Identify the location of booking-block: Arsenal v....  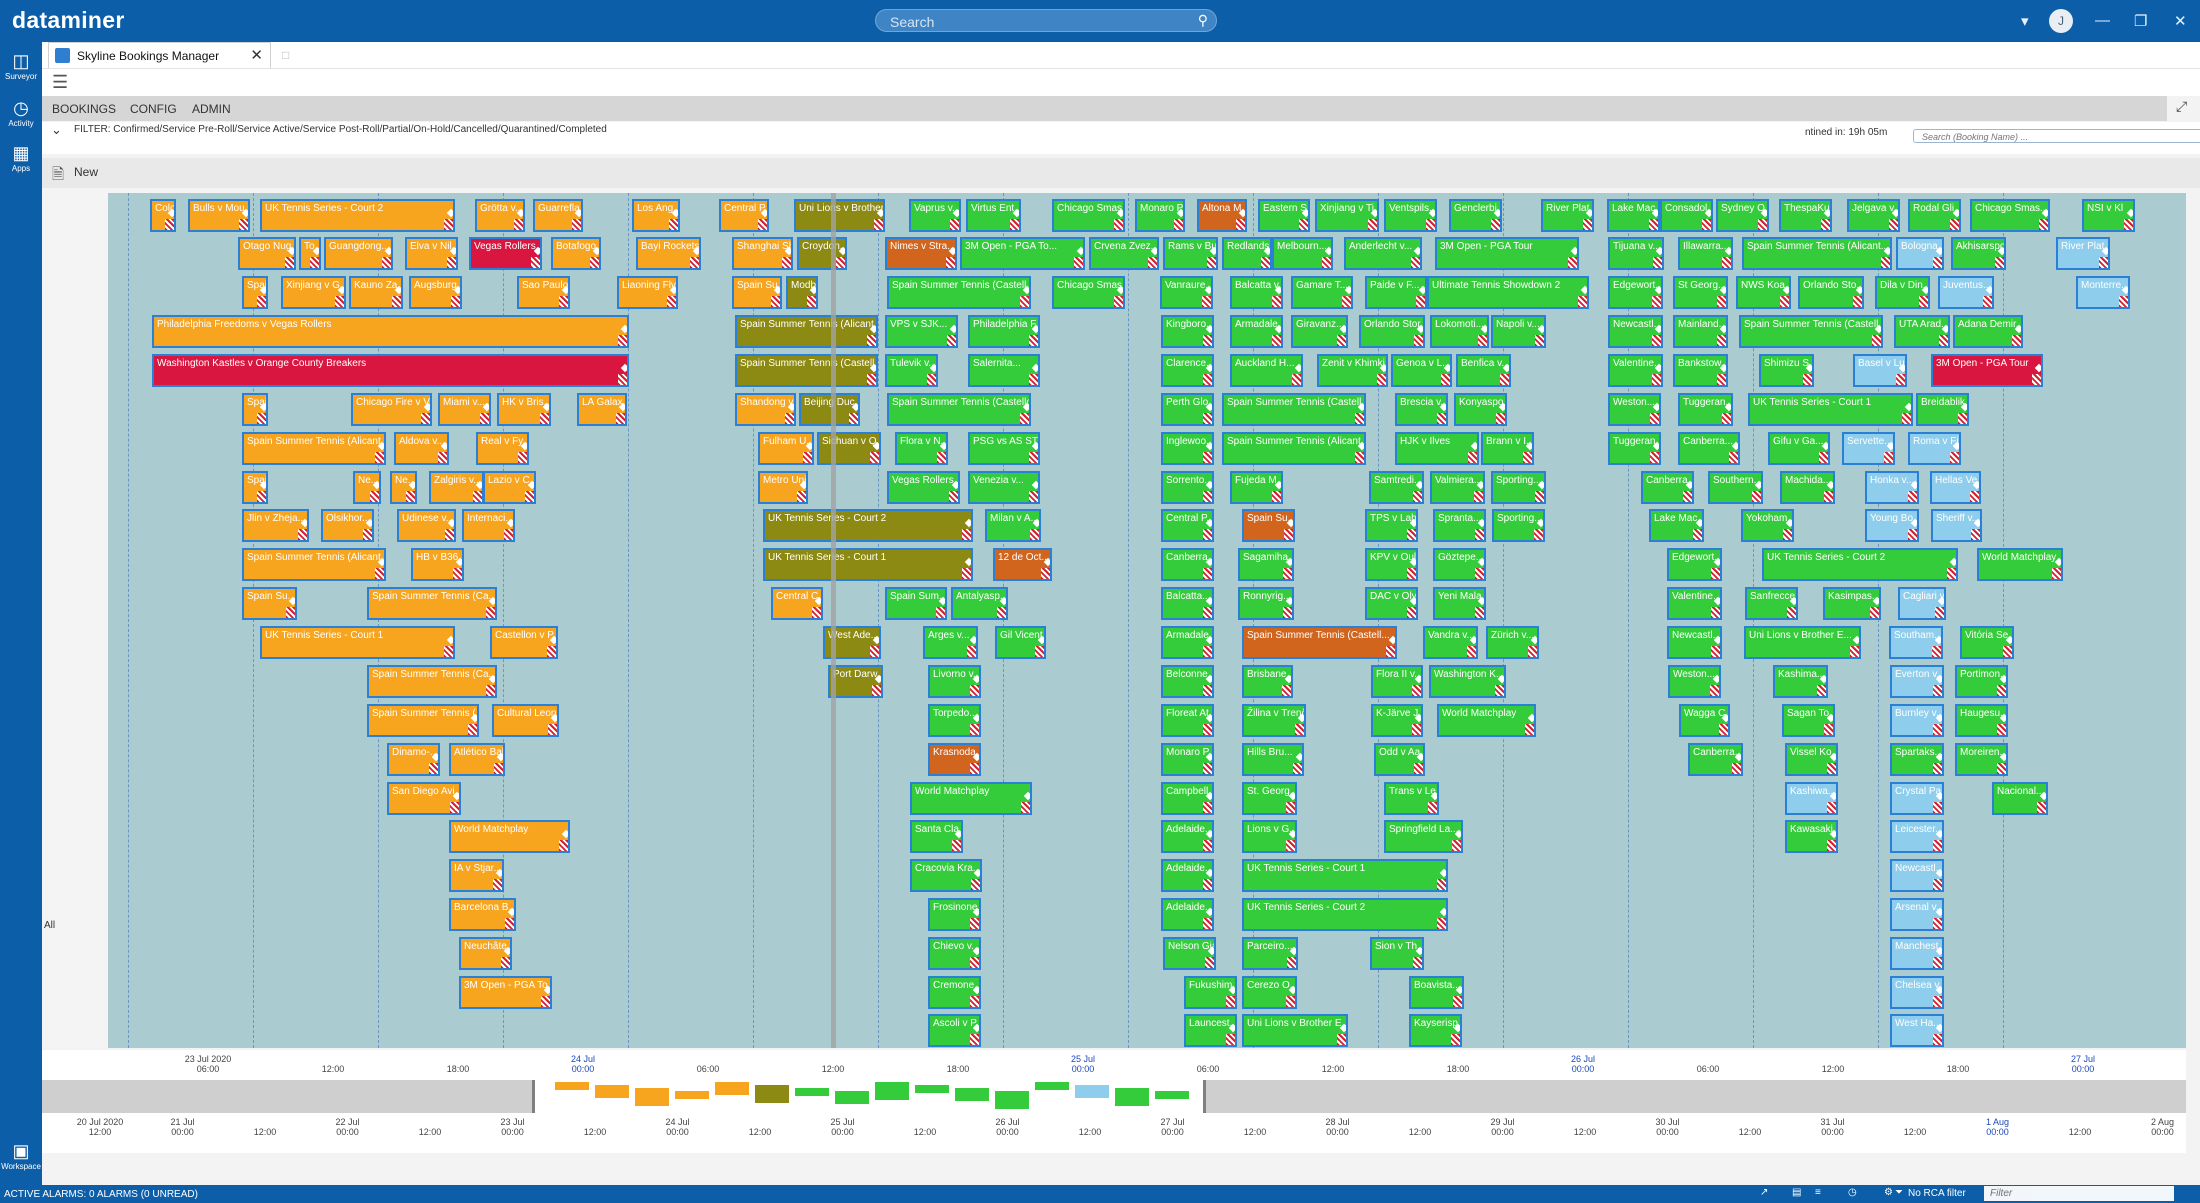
(1917, 914).